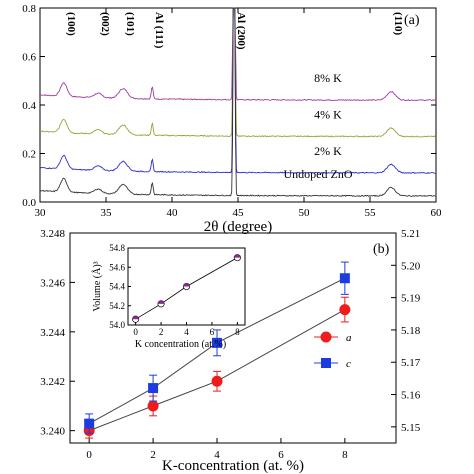  Describe the element at coordinates (348, 364) in the screenshot. I see `legend-label-c: c` at that location.